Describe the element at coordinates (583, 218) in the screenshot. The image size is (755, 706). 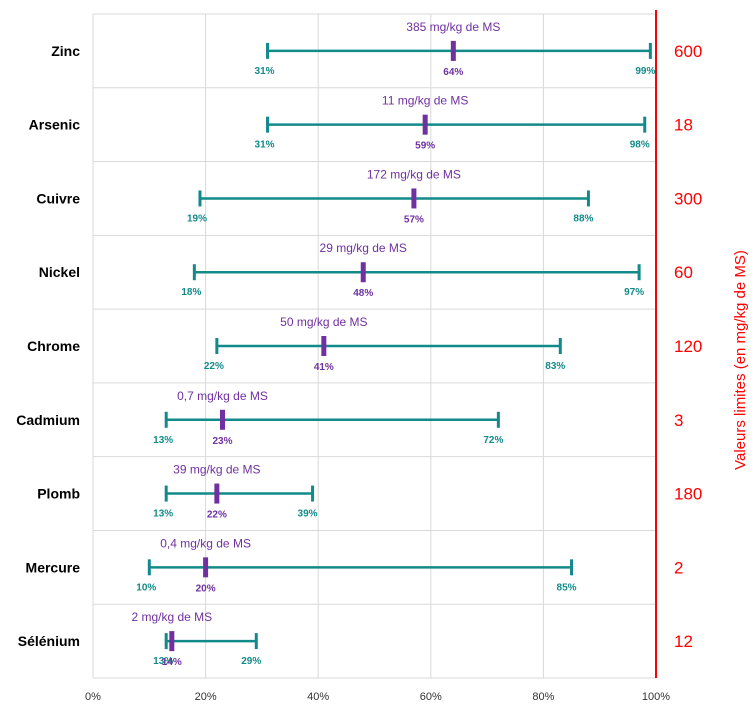
I see `max-pct-label: 88%` at that location.